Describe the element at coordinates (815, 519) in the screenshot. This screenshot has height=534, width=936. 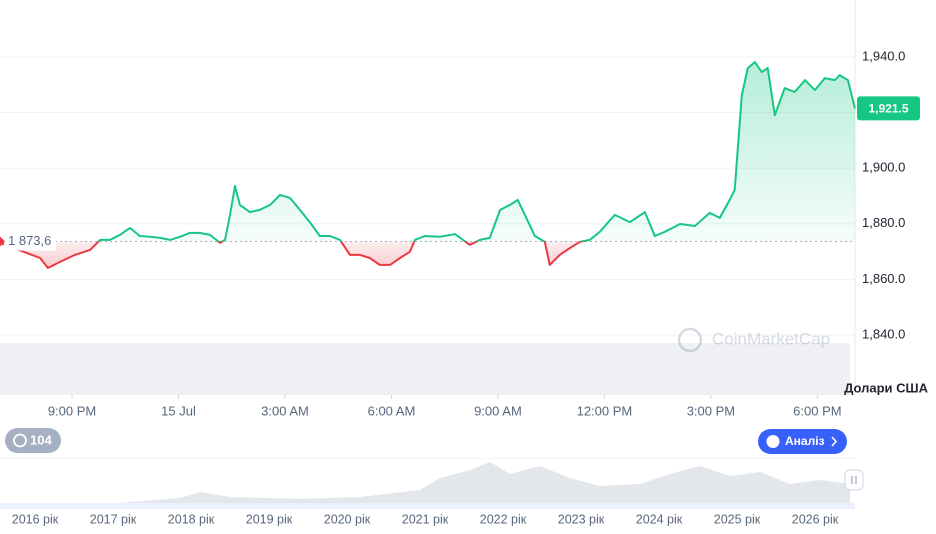
I see `navigator-label: 2026 рік` at that location.